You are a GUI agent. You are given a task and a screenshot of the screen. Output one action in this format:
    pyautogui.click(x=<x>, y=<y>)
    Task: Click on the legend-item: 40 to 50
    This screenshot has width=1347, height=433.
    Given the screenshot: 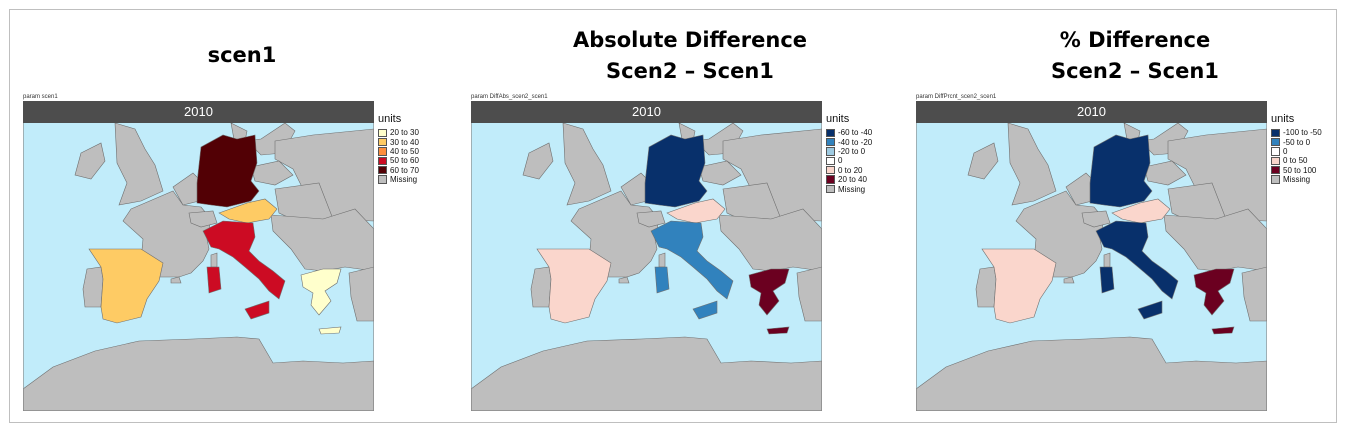 What is the action you would take?
    pyautogui.click(x=398, y=151)
    